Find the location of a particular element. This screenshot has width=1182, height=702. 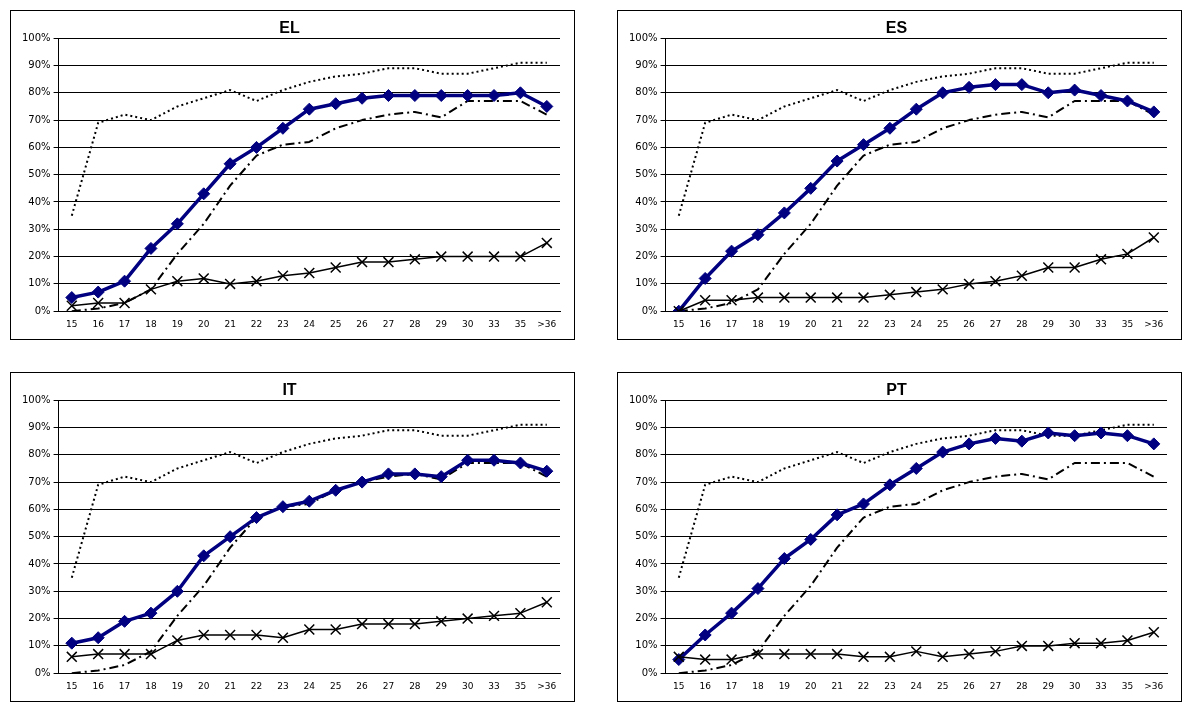

y-tick-label: 100% is located at coordinates (36, 37).